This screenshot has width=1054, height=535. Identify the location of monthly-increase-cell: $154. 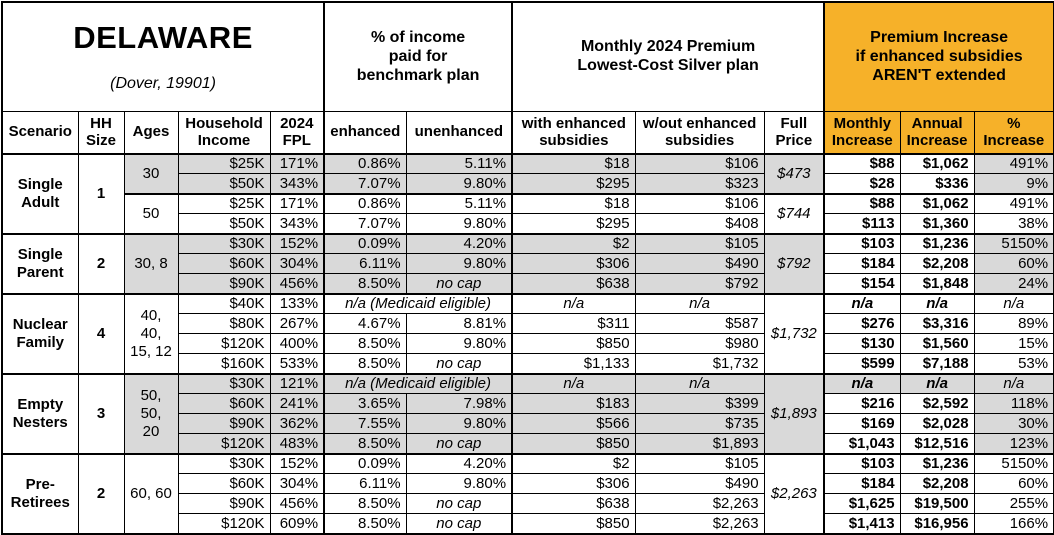
(862, 284).